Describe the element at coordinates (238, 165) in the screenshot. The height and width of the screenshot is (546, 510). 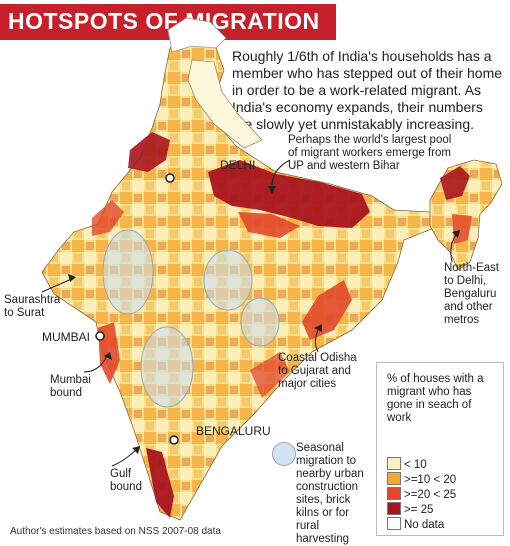
I see `delhi-label: DELHI` at that location.